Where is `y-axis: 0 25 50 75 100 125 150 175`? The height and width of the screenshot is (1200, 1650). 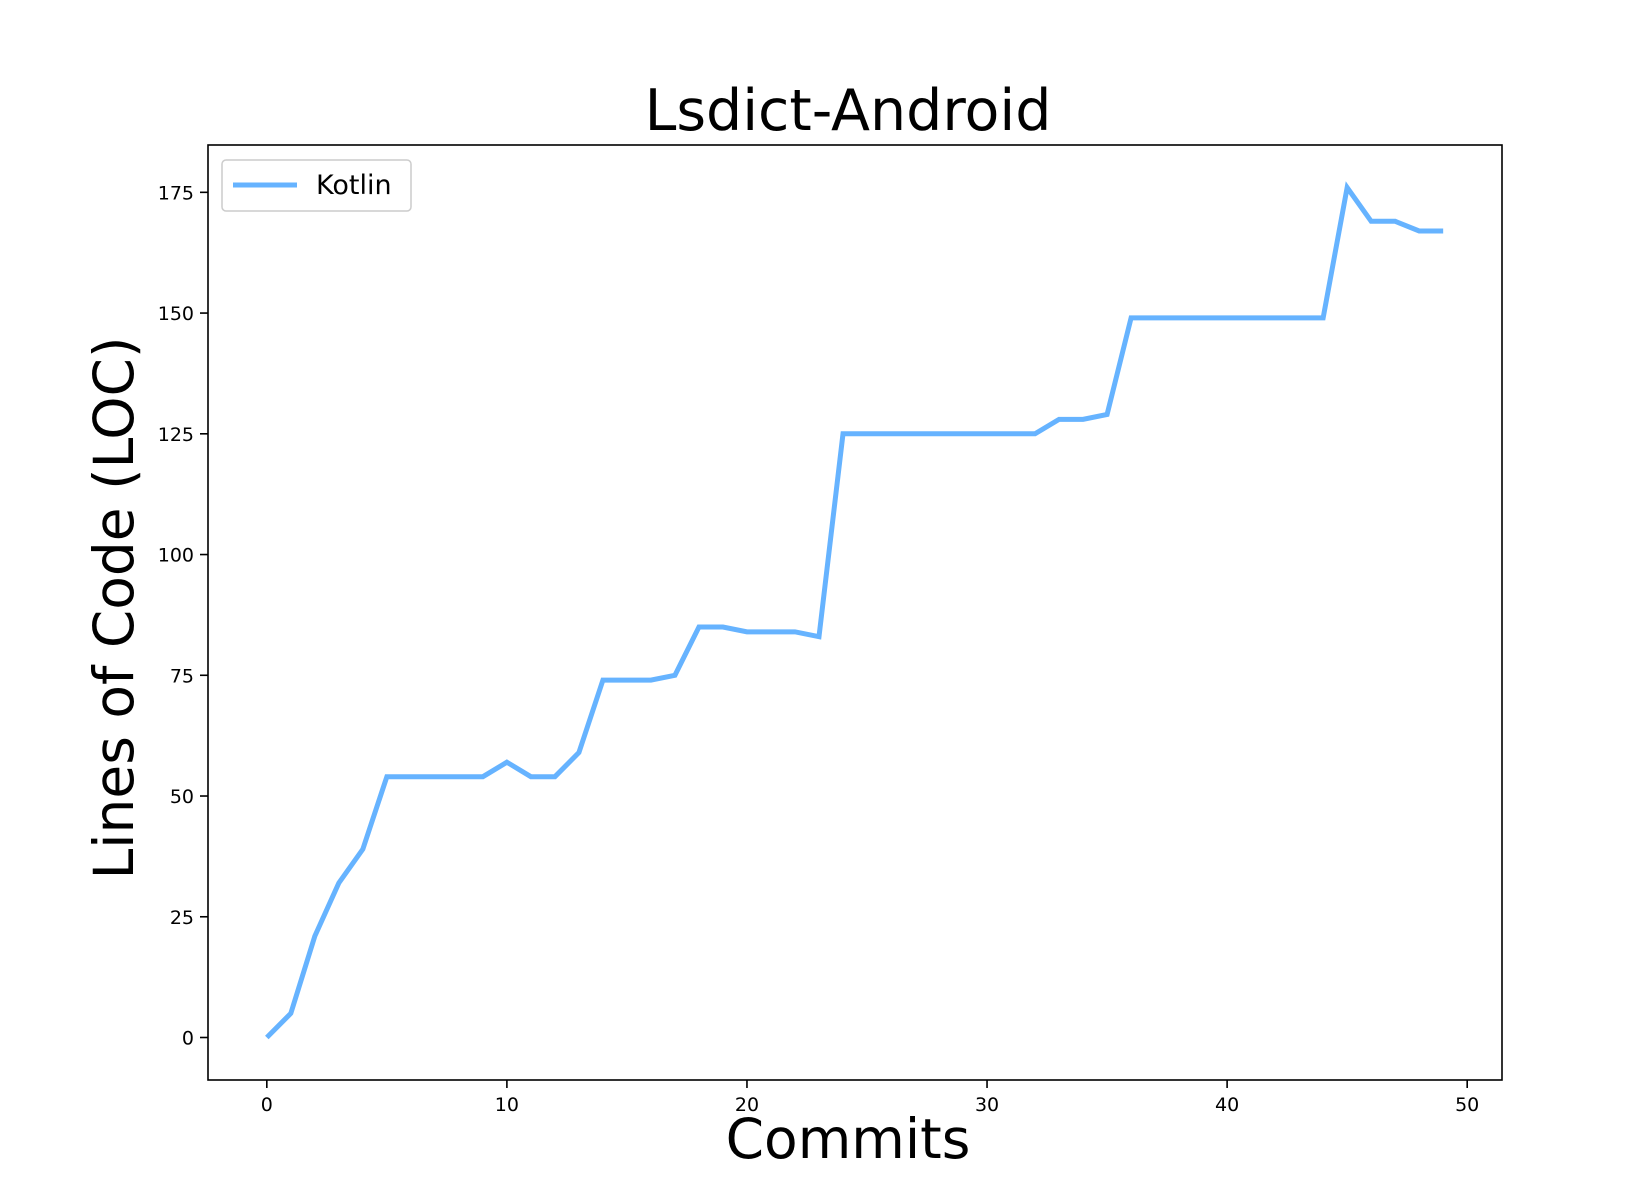
y-axis: 0 25 50 75 100 125 150 175 is located at coordinates (183, 616).